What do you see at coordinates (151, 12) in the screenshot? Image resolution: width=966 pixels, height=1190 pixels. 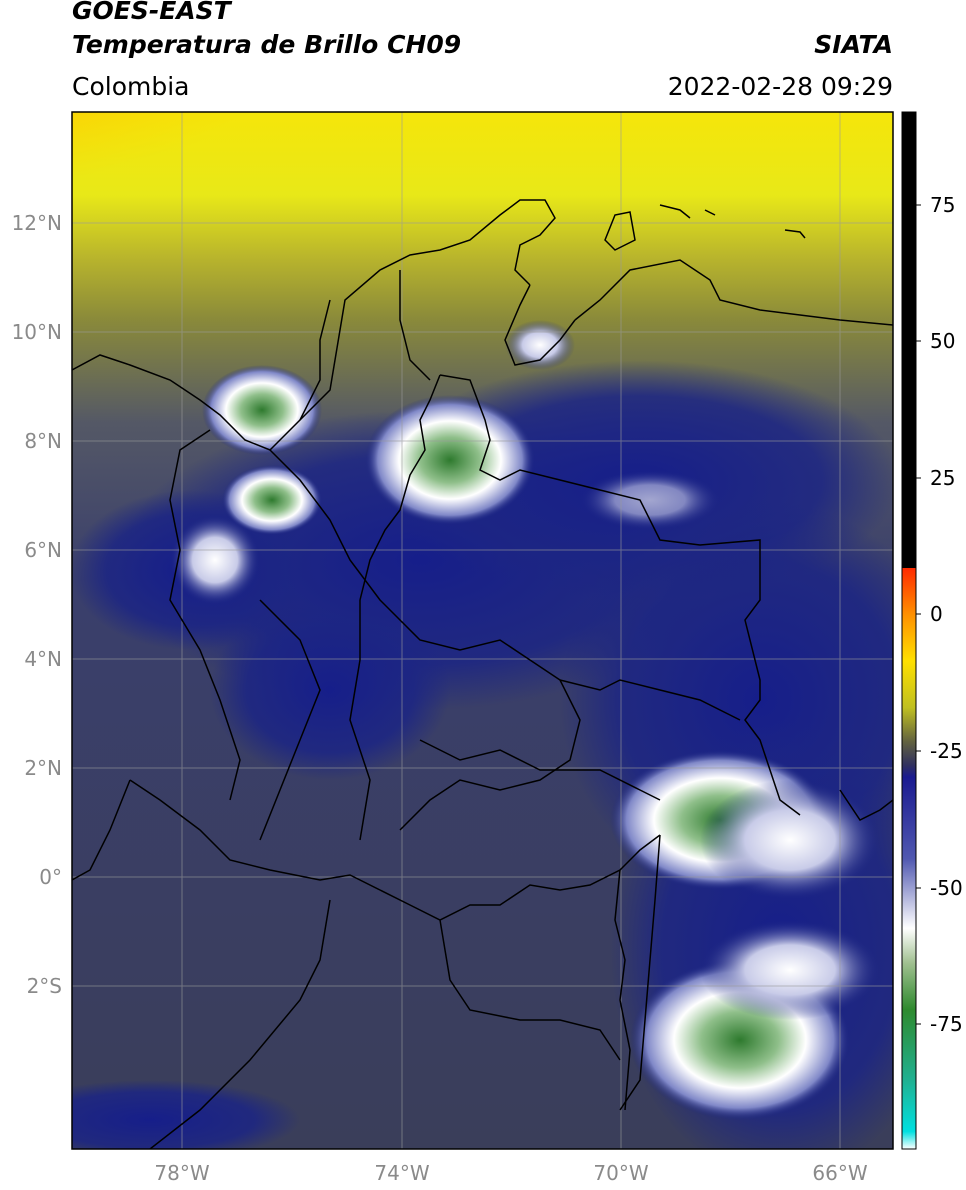 I see `satellite-title: GOES-EAST` at bounding box center [151, 12].